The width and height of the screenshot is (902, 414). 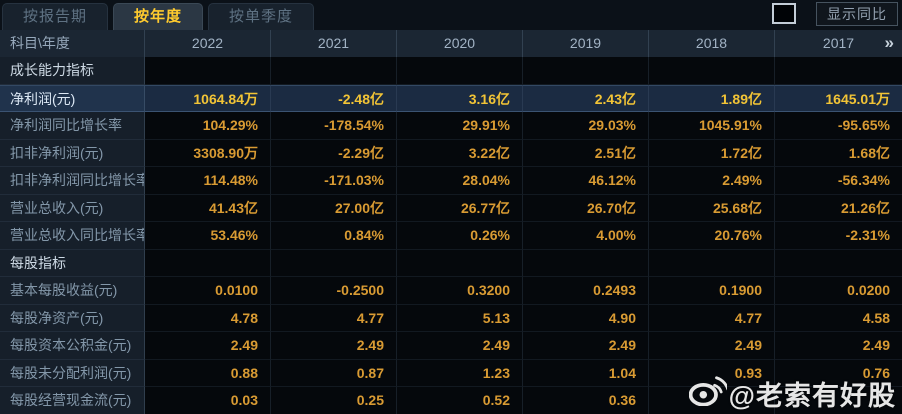 What do you see at coordinates (208, 208) in the screenshot?
I see `table-cell: 41.43亿` at bounding box center [208, 208].